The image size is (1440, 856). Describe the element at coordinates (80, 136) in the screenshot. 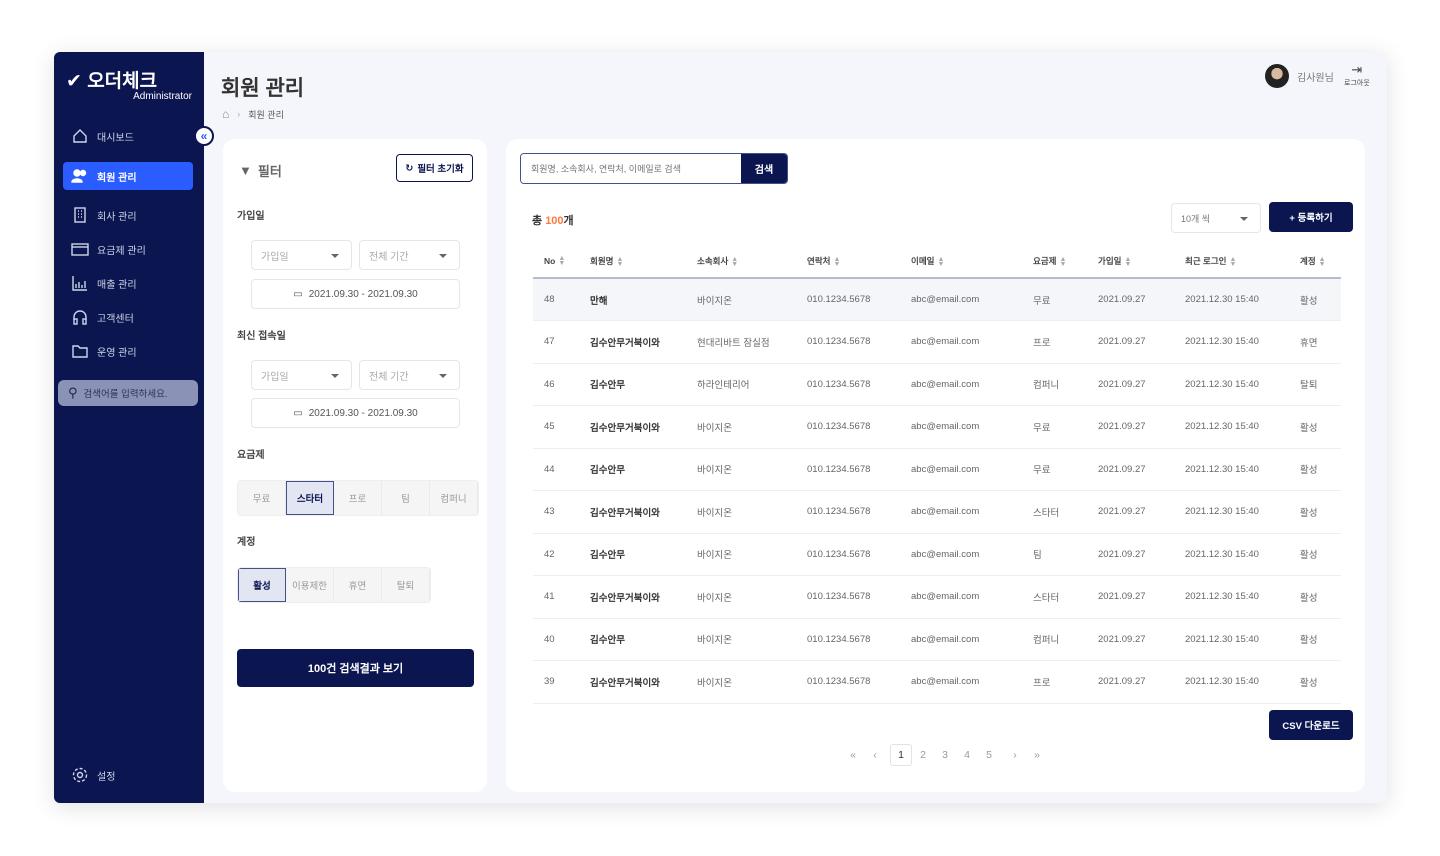

I see `home-icon` at that location.